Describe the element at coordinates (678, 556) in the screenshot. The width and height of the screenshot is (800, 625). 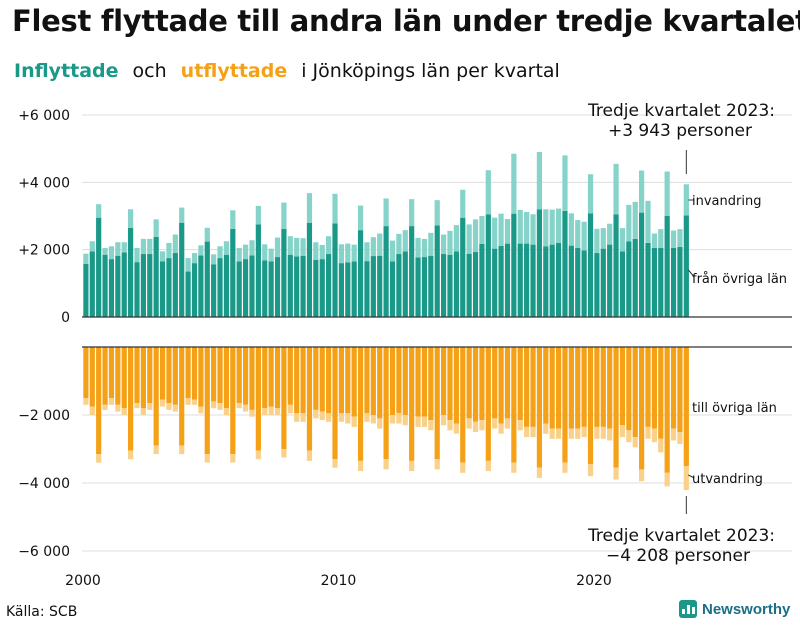
I see `annotation-bottom-line2: −4 208 personer` at that location.